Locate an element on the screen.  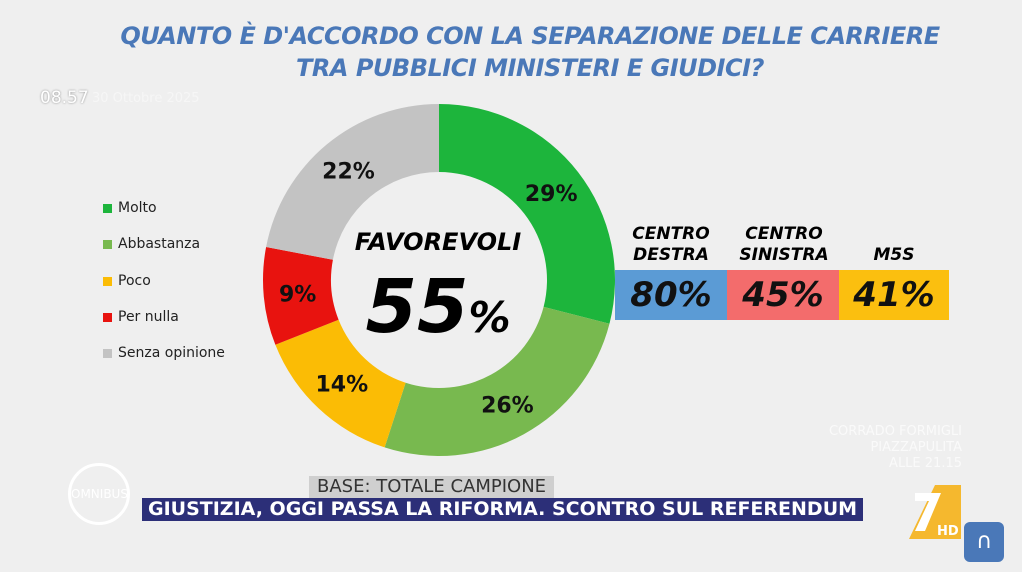
clock: 08.57 is located at coordinates (64, 98).